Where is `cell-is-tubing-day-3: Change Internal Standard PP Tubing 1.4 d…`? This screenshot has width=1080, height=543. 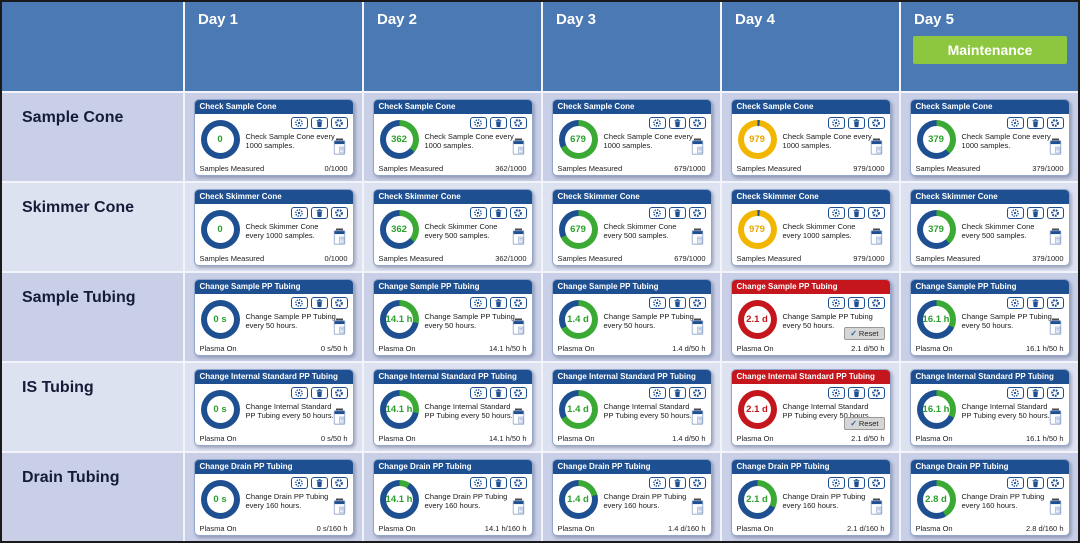
cell-is-tubing-day-3: Change Internal Standard PP Tubing 1.4 d… is located at coordinates (631, 407).